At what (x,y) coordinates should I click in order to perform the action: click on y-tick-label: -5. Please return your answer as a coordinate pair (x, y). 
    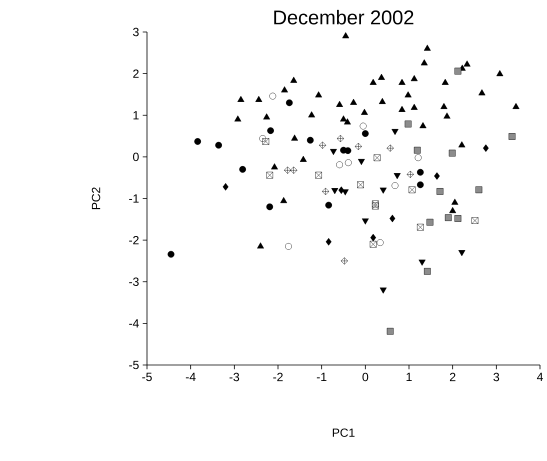
    Looking at the image, I should click on (134, 365).